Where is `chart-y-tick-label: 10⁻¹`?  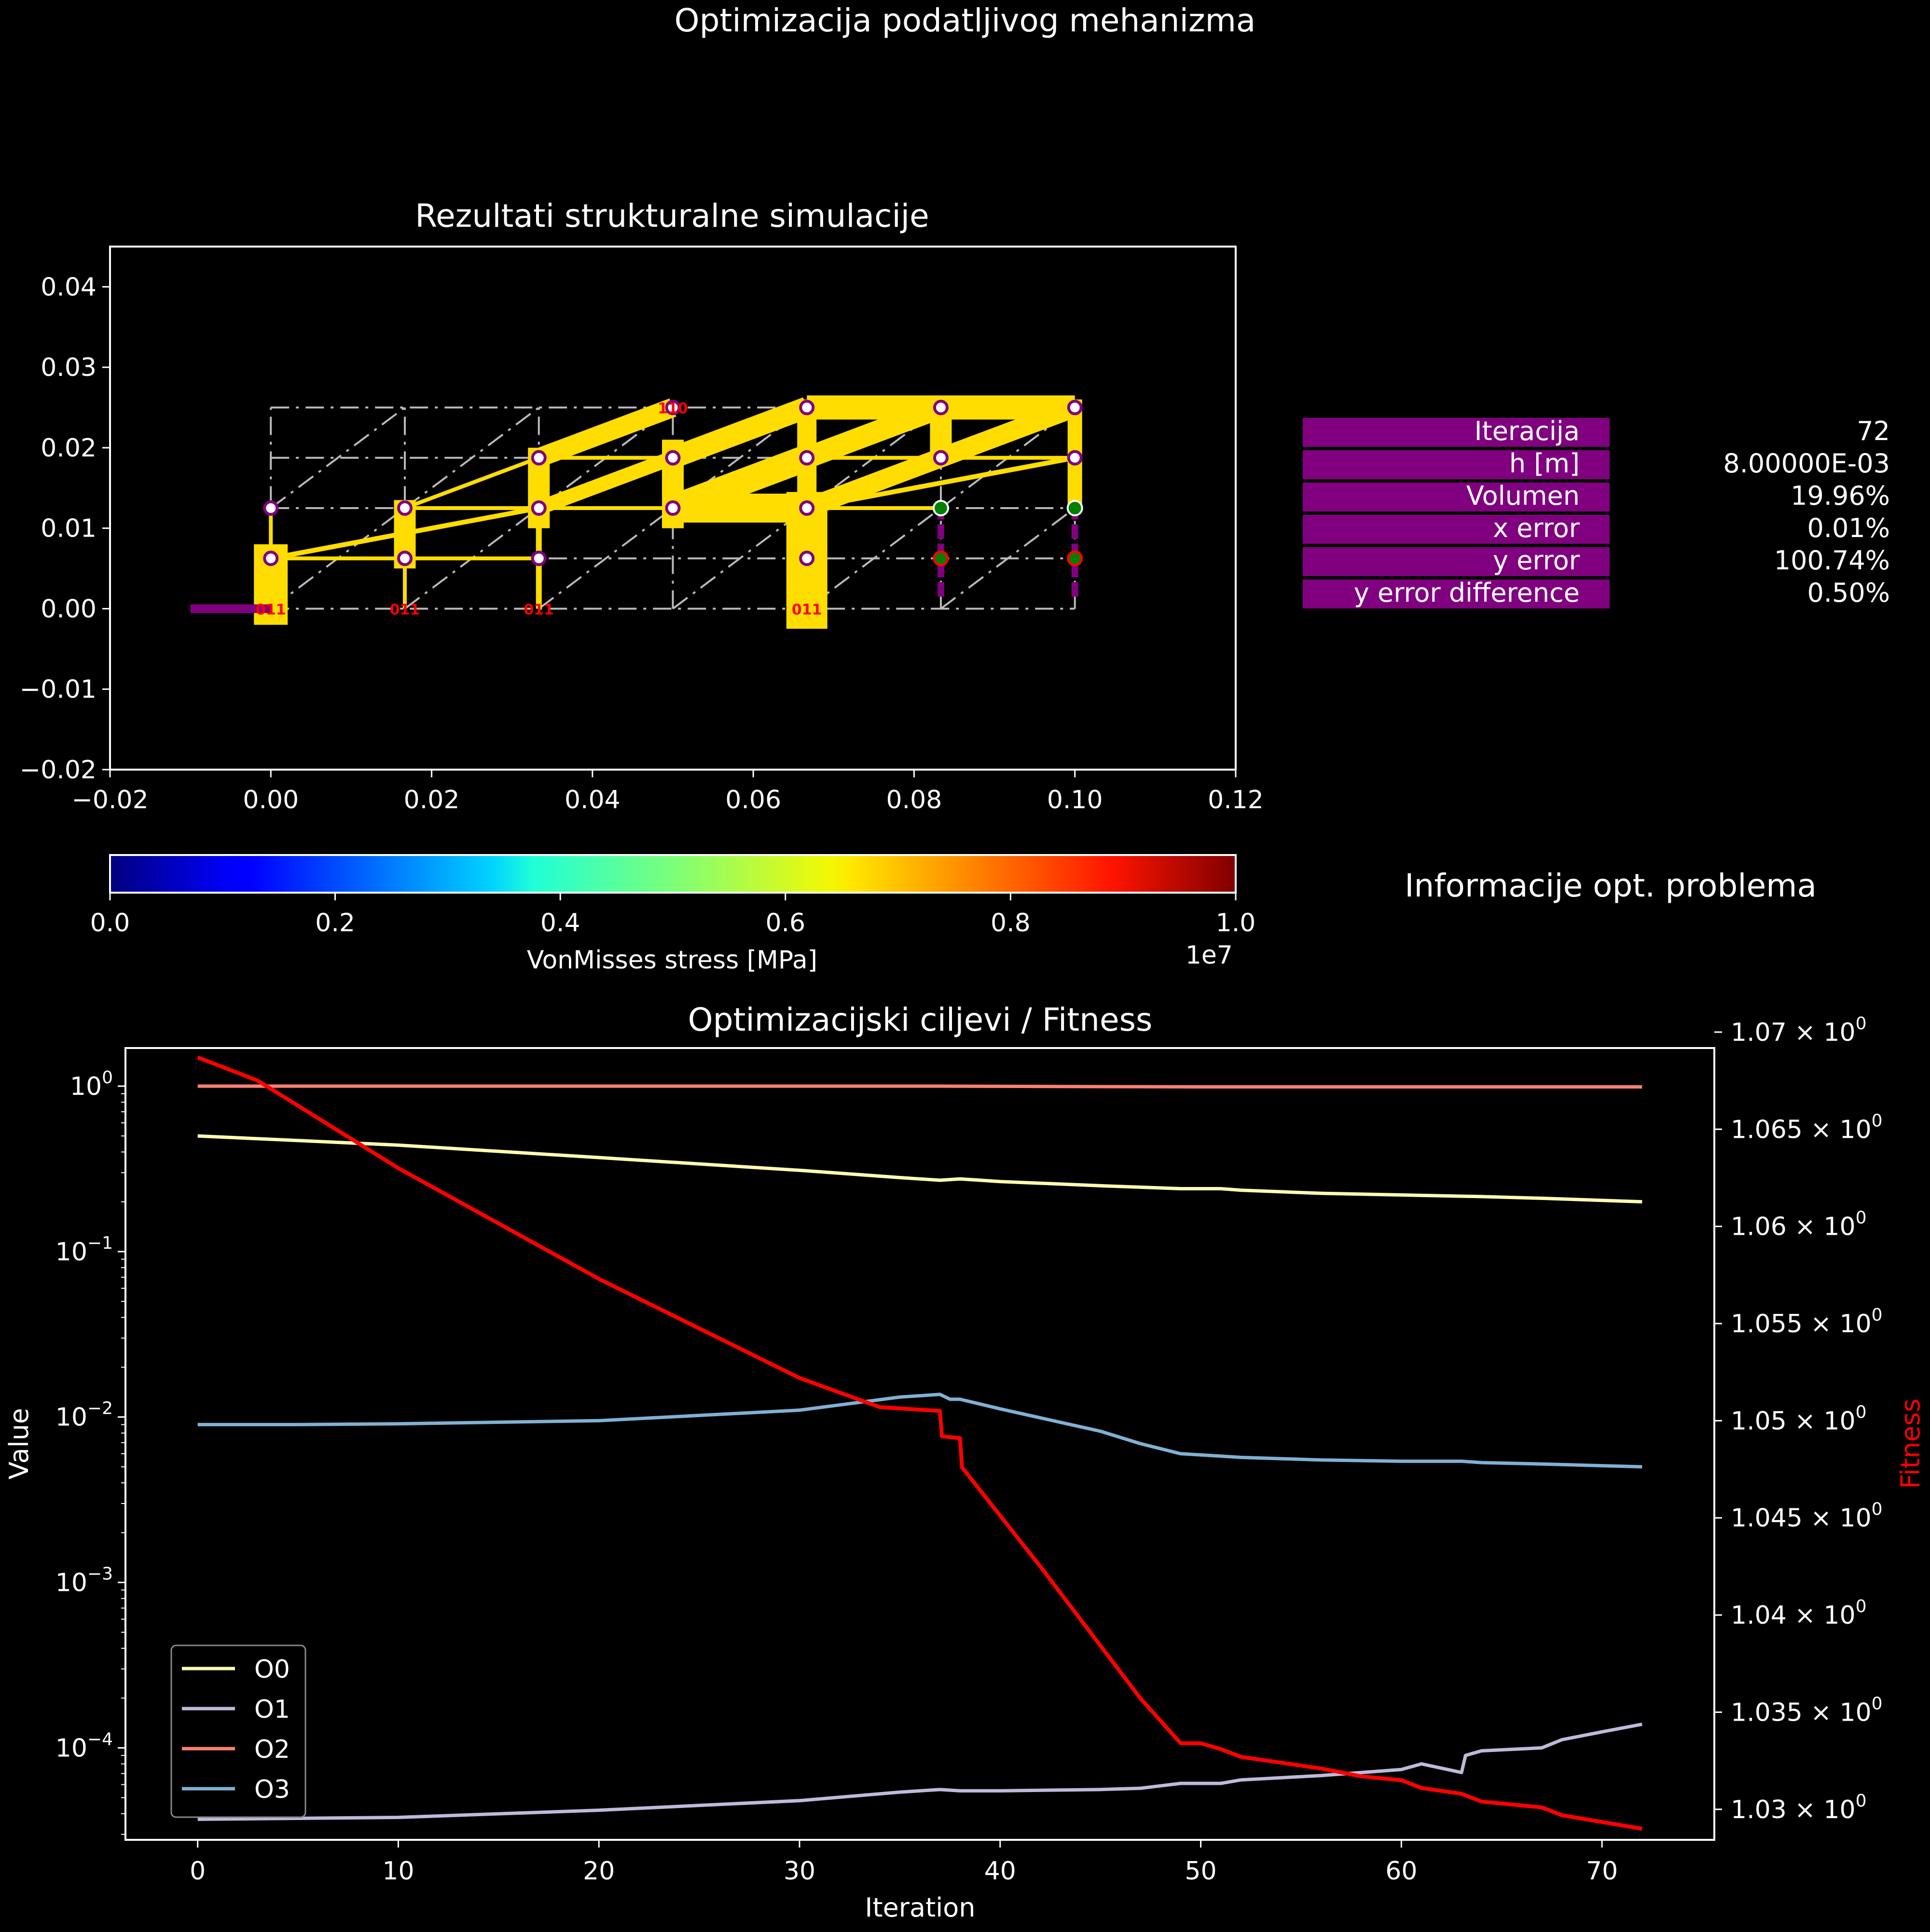
chart-y-tick-label: 10⁻¹ is located at coordinates (84, 1250).